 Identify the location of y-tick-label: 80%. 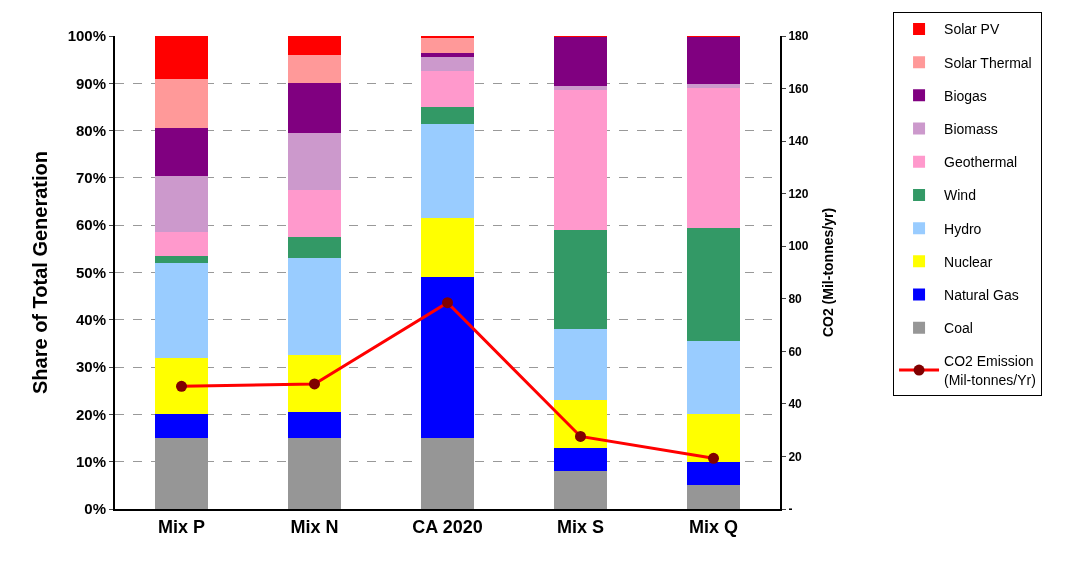
(90, 130).